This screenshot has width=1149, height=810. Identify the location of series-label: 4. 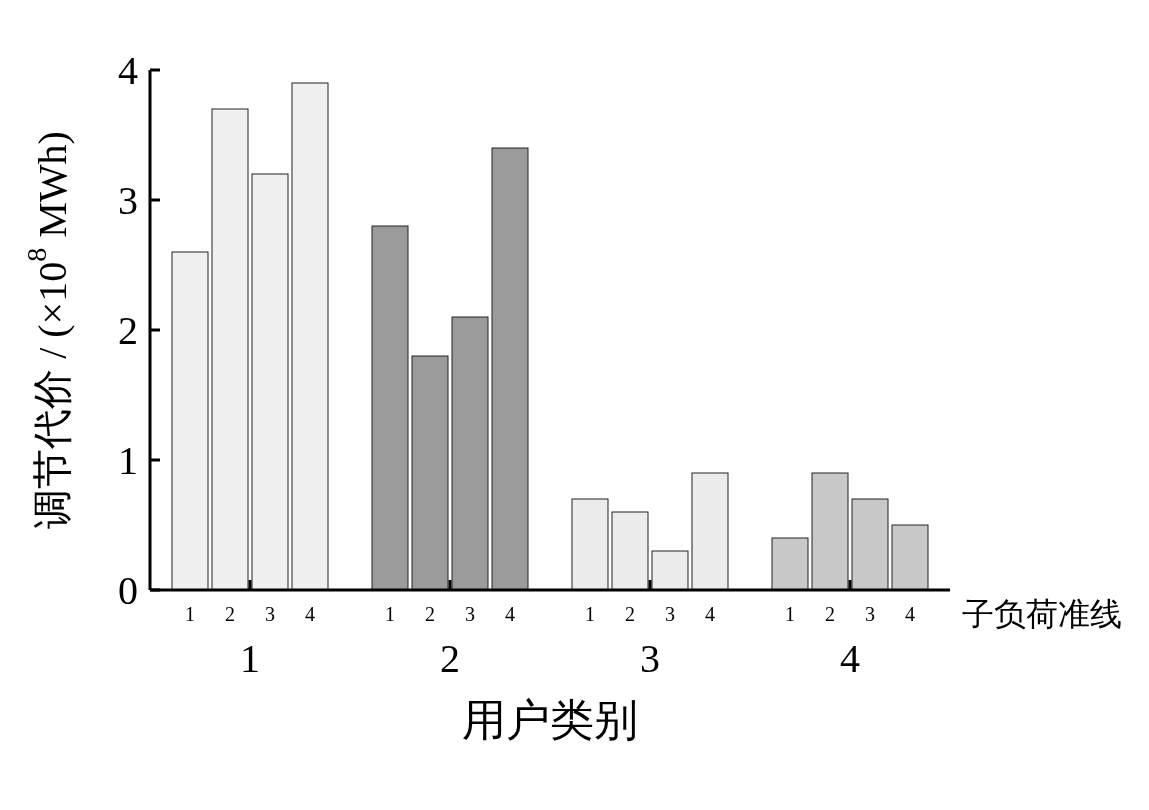
(310, 614).